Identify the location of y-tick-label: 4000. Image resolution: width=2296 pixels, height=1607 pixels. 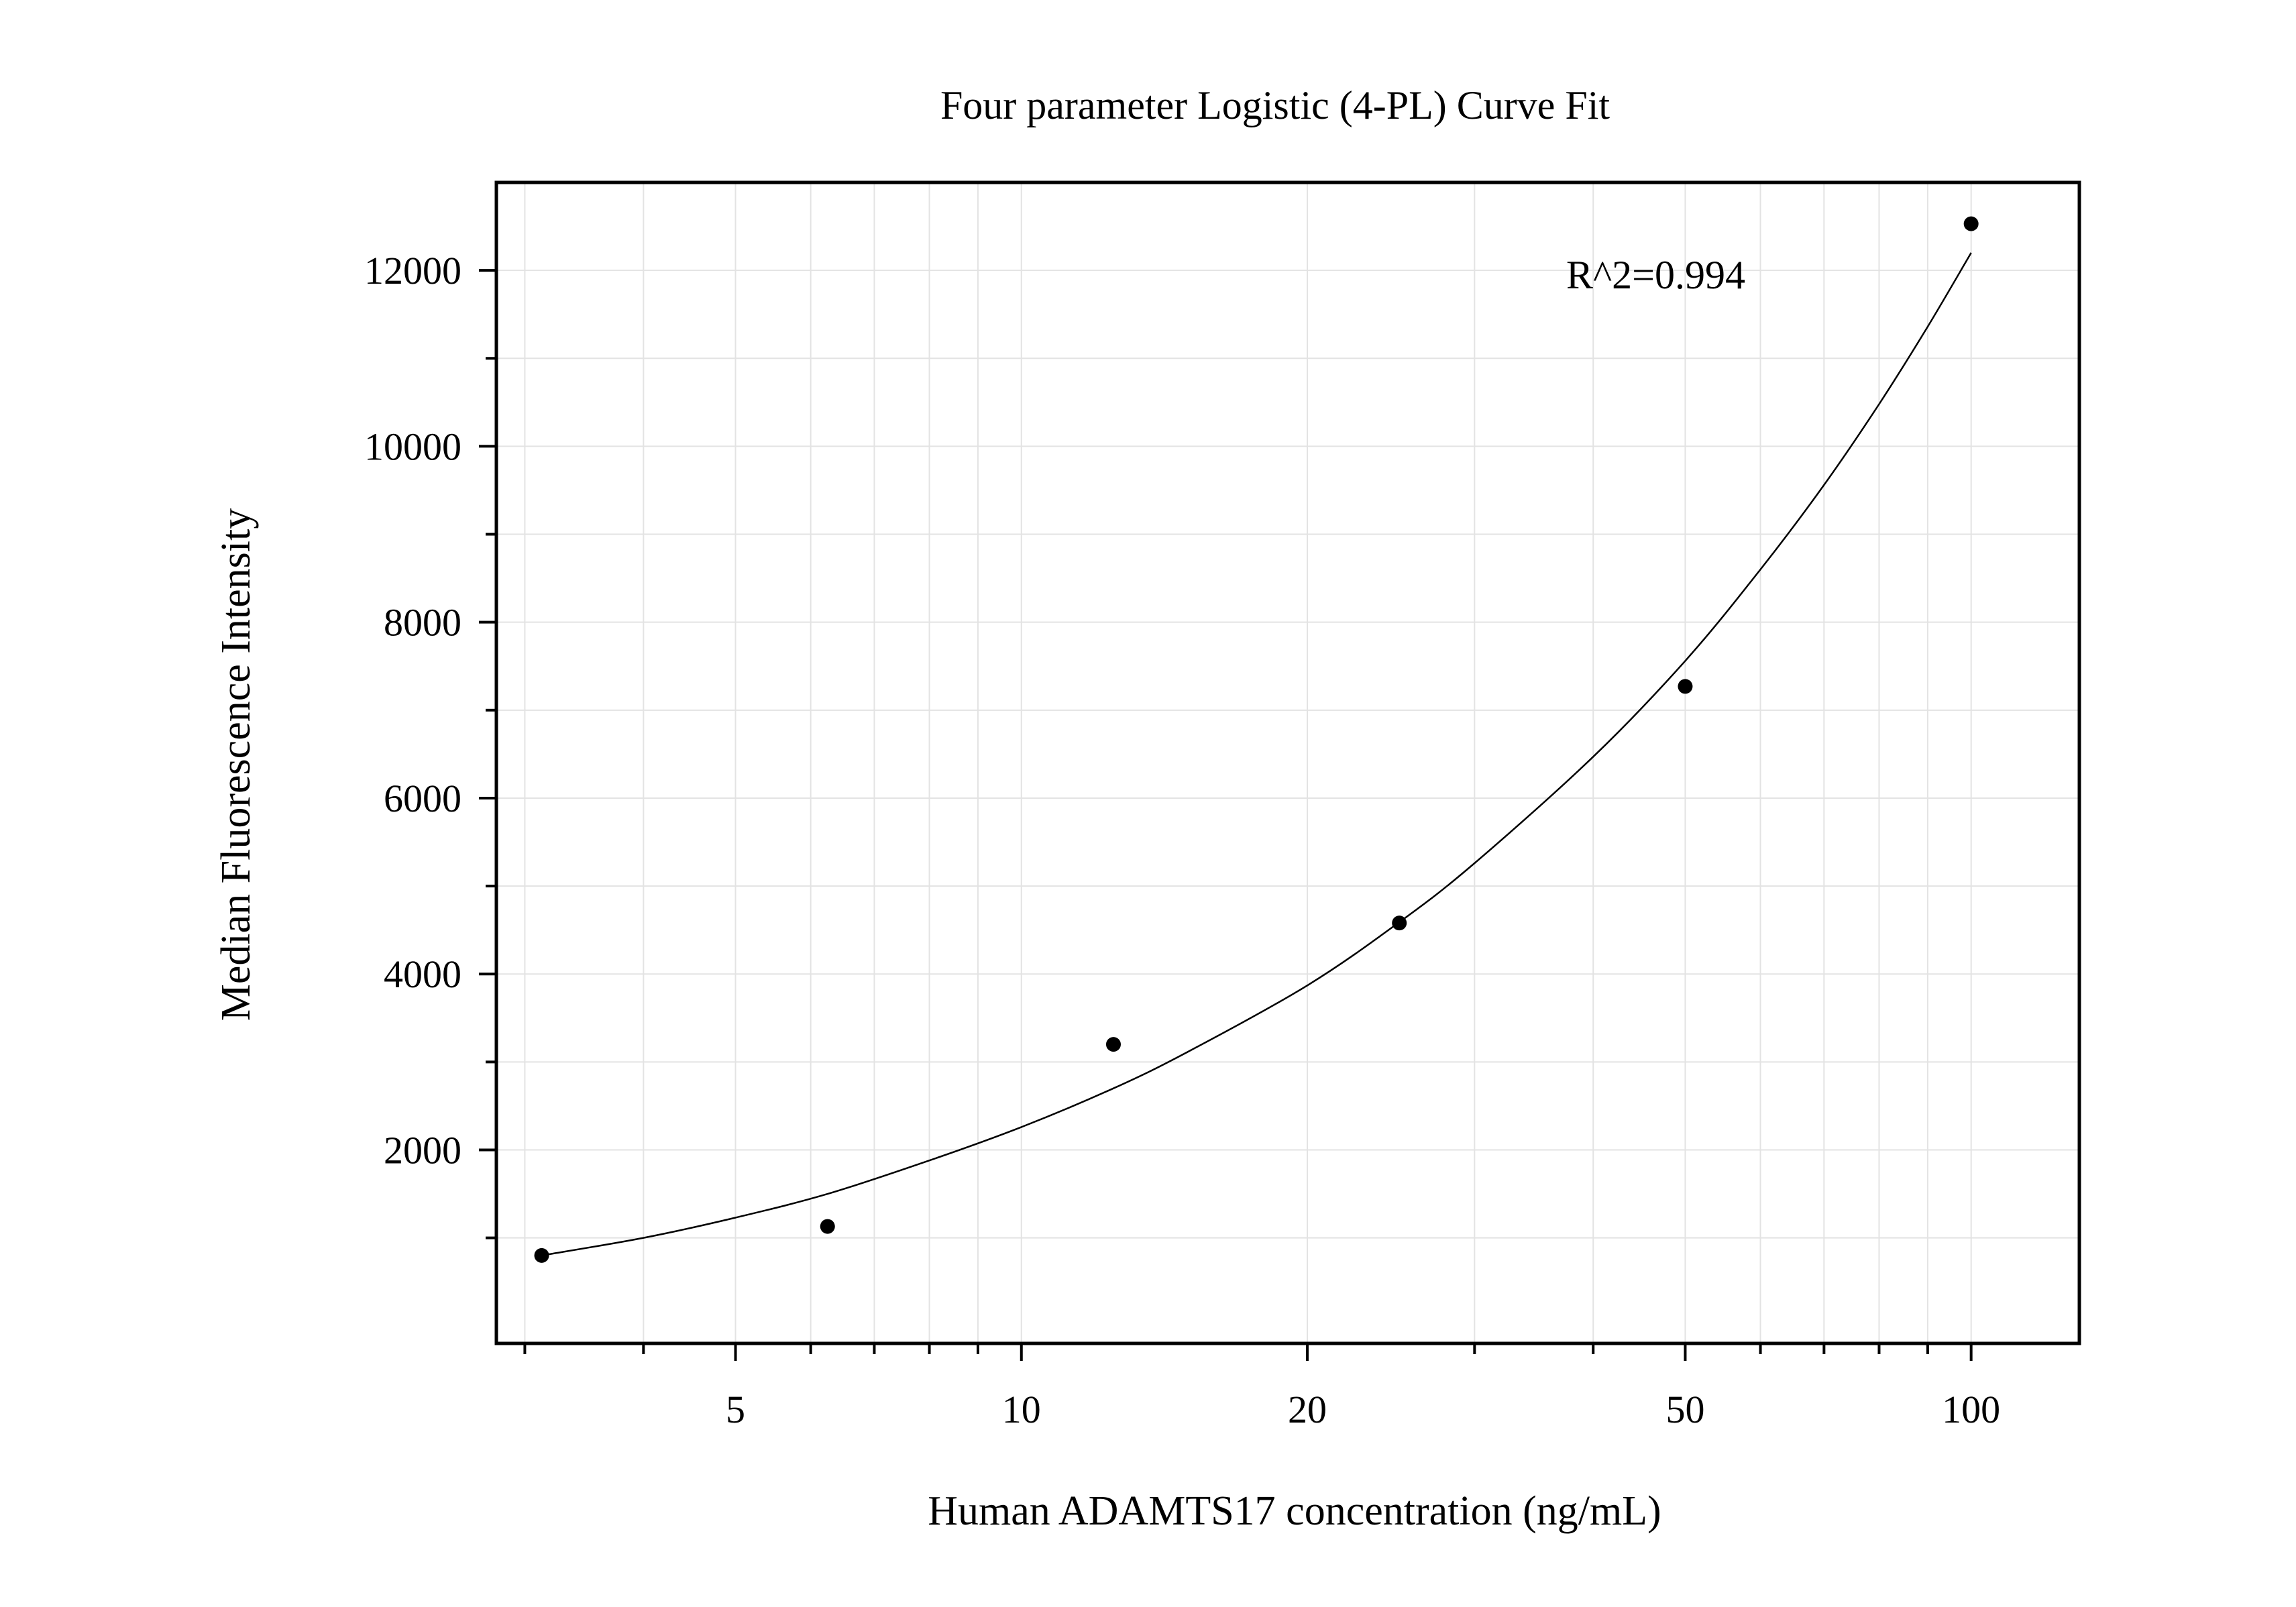
(422, 974).